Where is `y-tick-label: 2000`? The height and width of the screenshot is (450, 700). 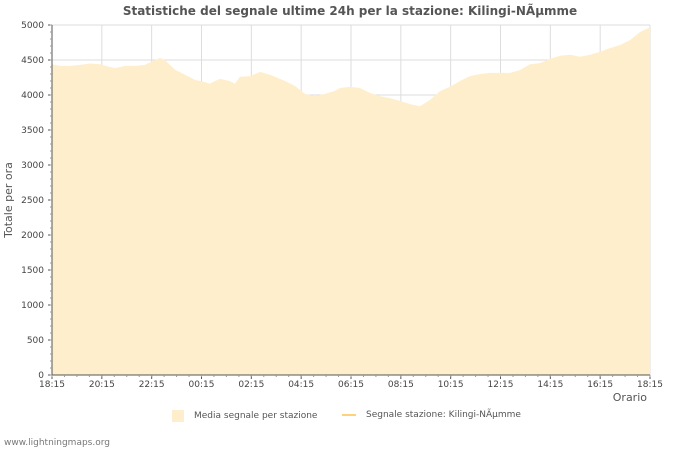 y-tick-label: 2000 is located at coordinates (32, 236).